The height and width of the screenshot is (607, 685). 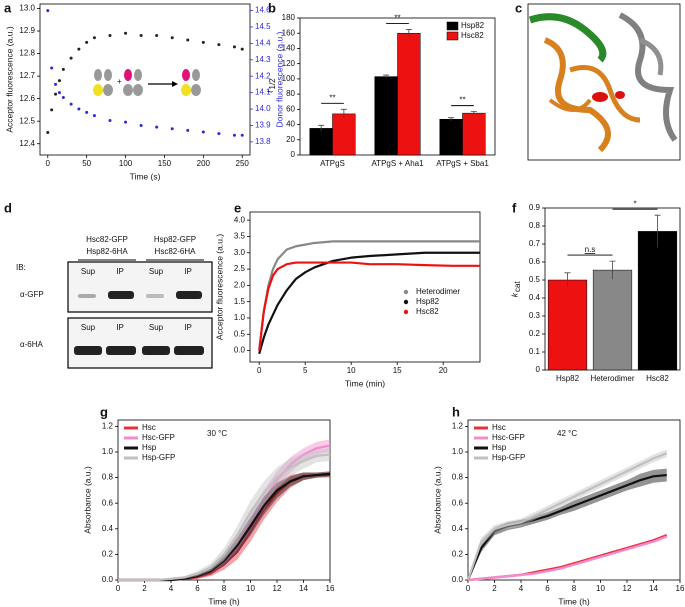 I want to click on annotation: 30 °C, so click(x=217, y=433).